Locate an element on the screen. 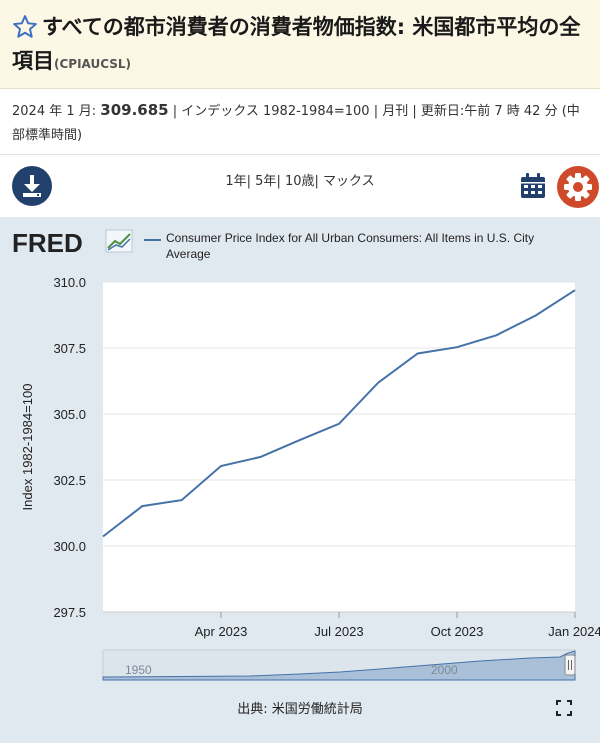 The width and height of the screenshot is (600, 743). source-note: 出典: 米国労働統計局 is located at coordinates (300, 709).